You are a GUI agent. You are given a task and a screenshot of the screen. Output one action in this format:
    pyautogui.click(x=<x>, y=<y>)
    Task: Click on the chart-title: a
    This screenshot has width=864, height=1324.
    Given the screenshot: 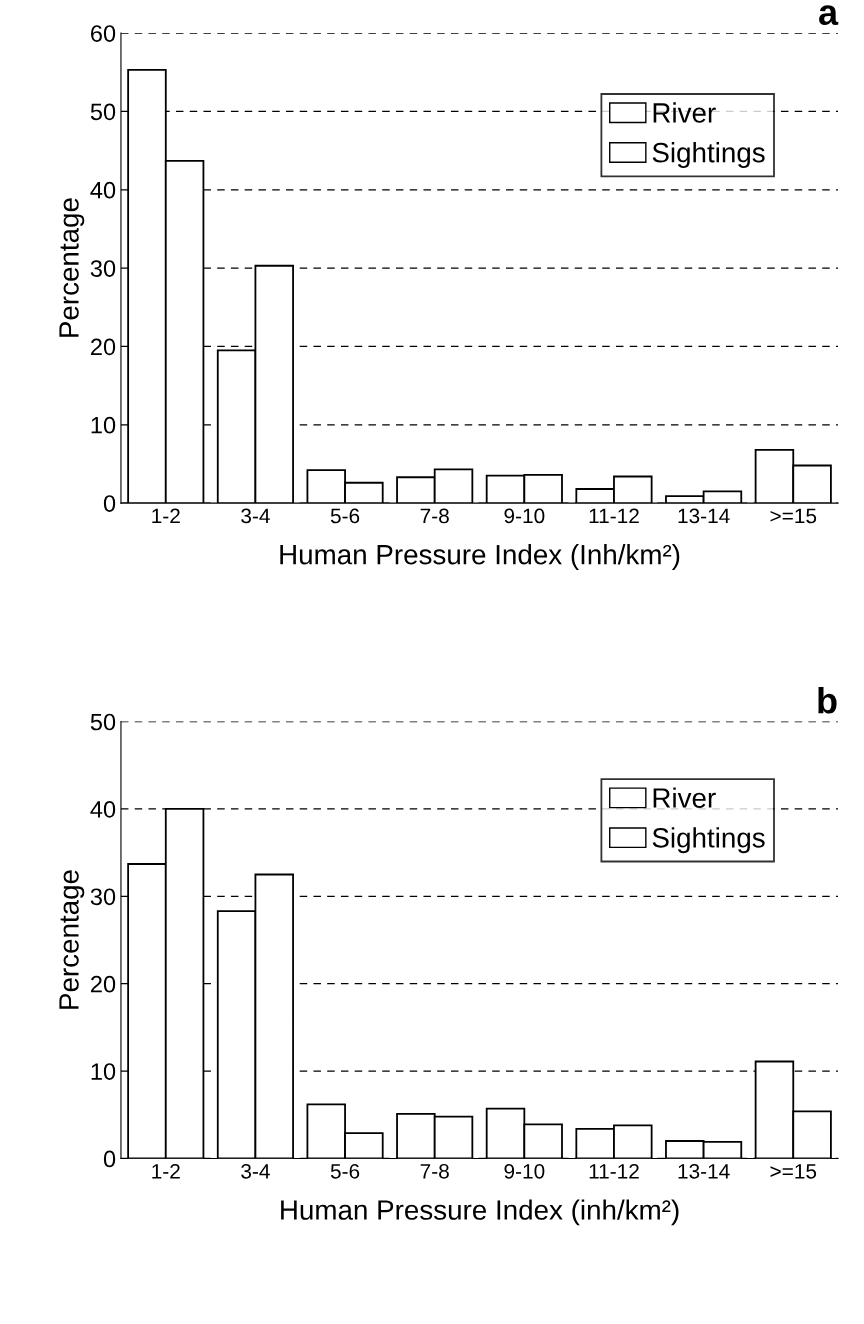 What is the action you would take?
    pyautogui.click(x=829, y=15)
    